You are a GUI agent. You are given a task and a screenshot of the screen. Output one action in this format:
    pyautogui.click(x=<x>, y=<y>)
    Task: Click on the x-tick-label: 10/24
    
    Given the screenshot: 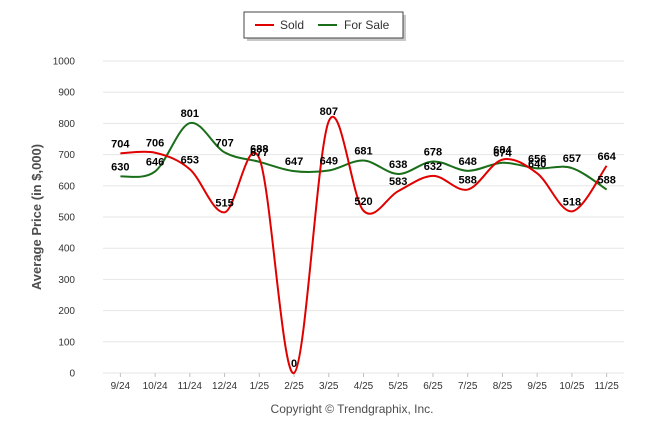 What is the action you would take?
    pyautogui.click(x=155, y=386)
    